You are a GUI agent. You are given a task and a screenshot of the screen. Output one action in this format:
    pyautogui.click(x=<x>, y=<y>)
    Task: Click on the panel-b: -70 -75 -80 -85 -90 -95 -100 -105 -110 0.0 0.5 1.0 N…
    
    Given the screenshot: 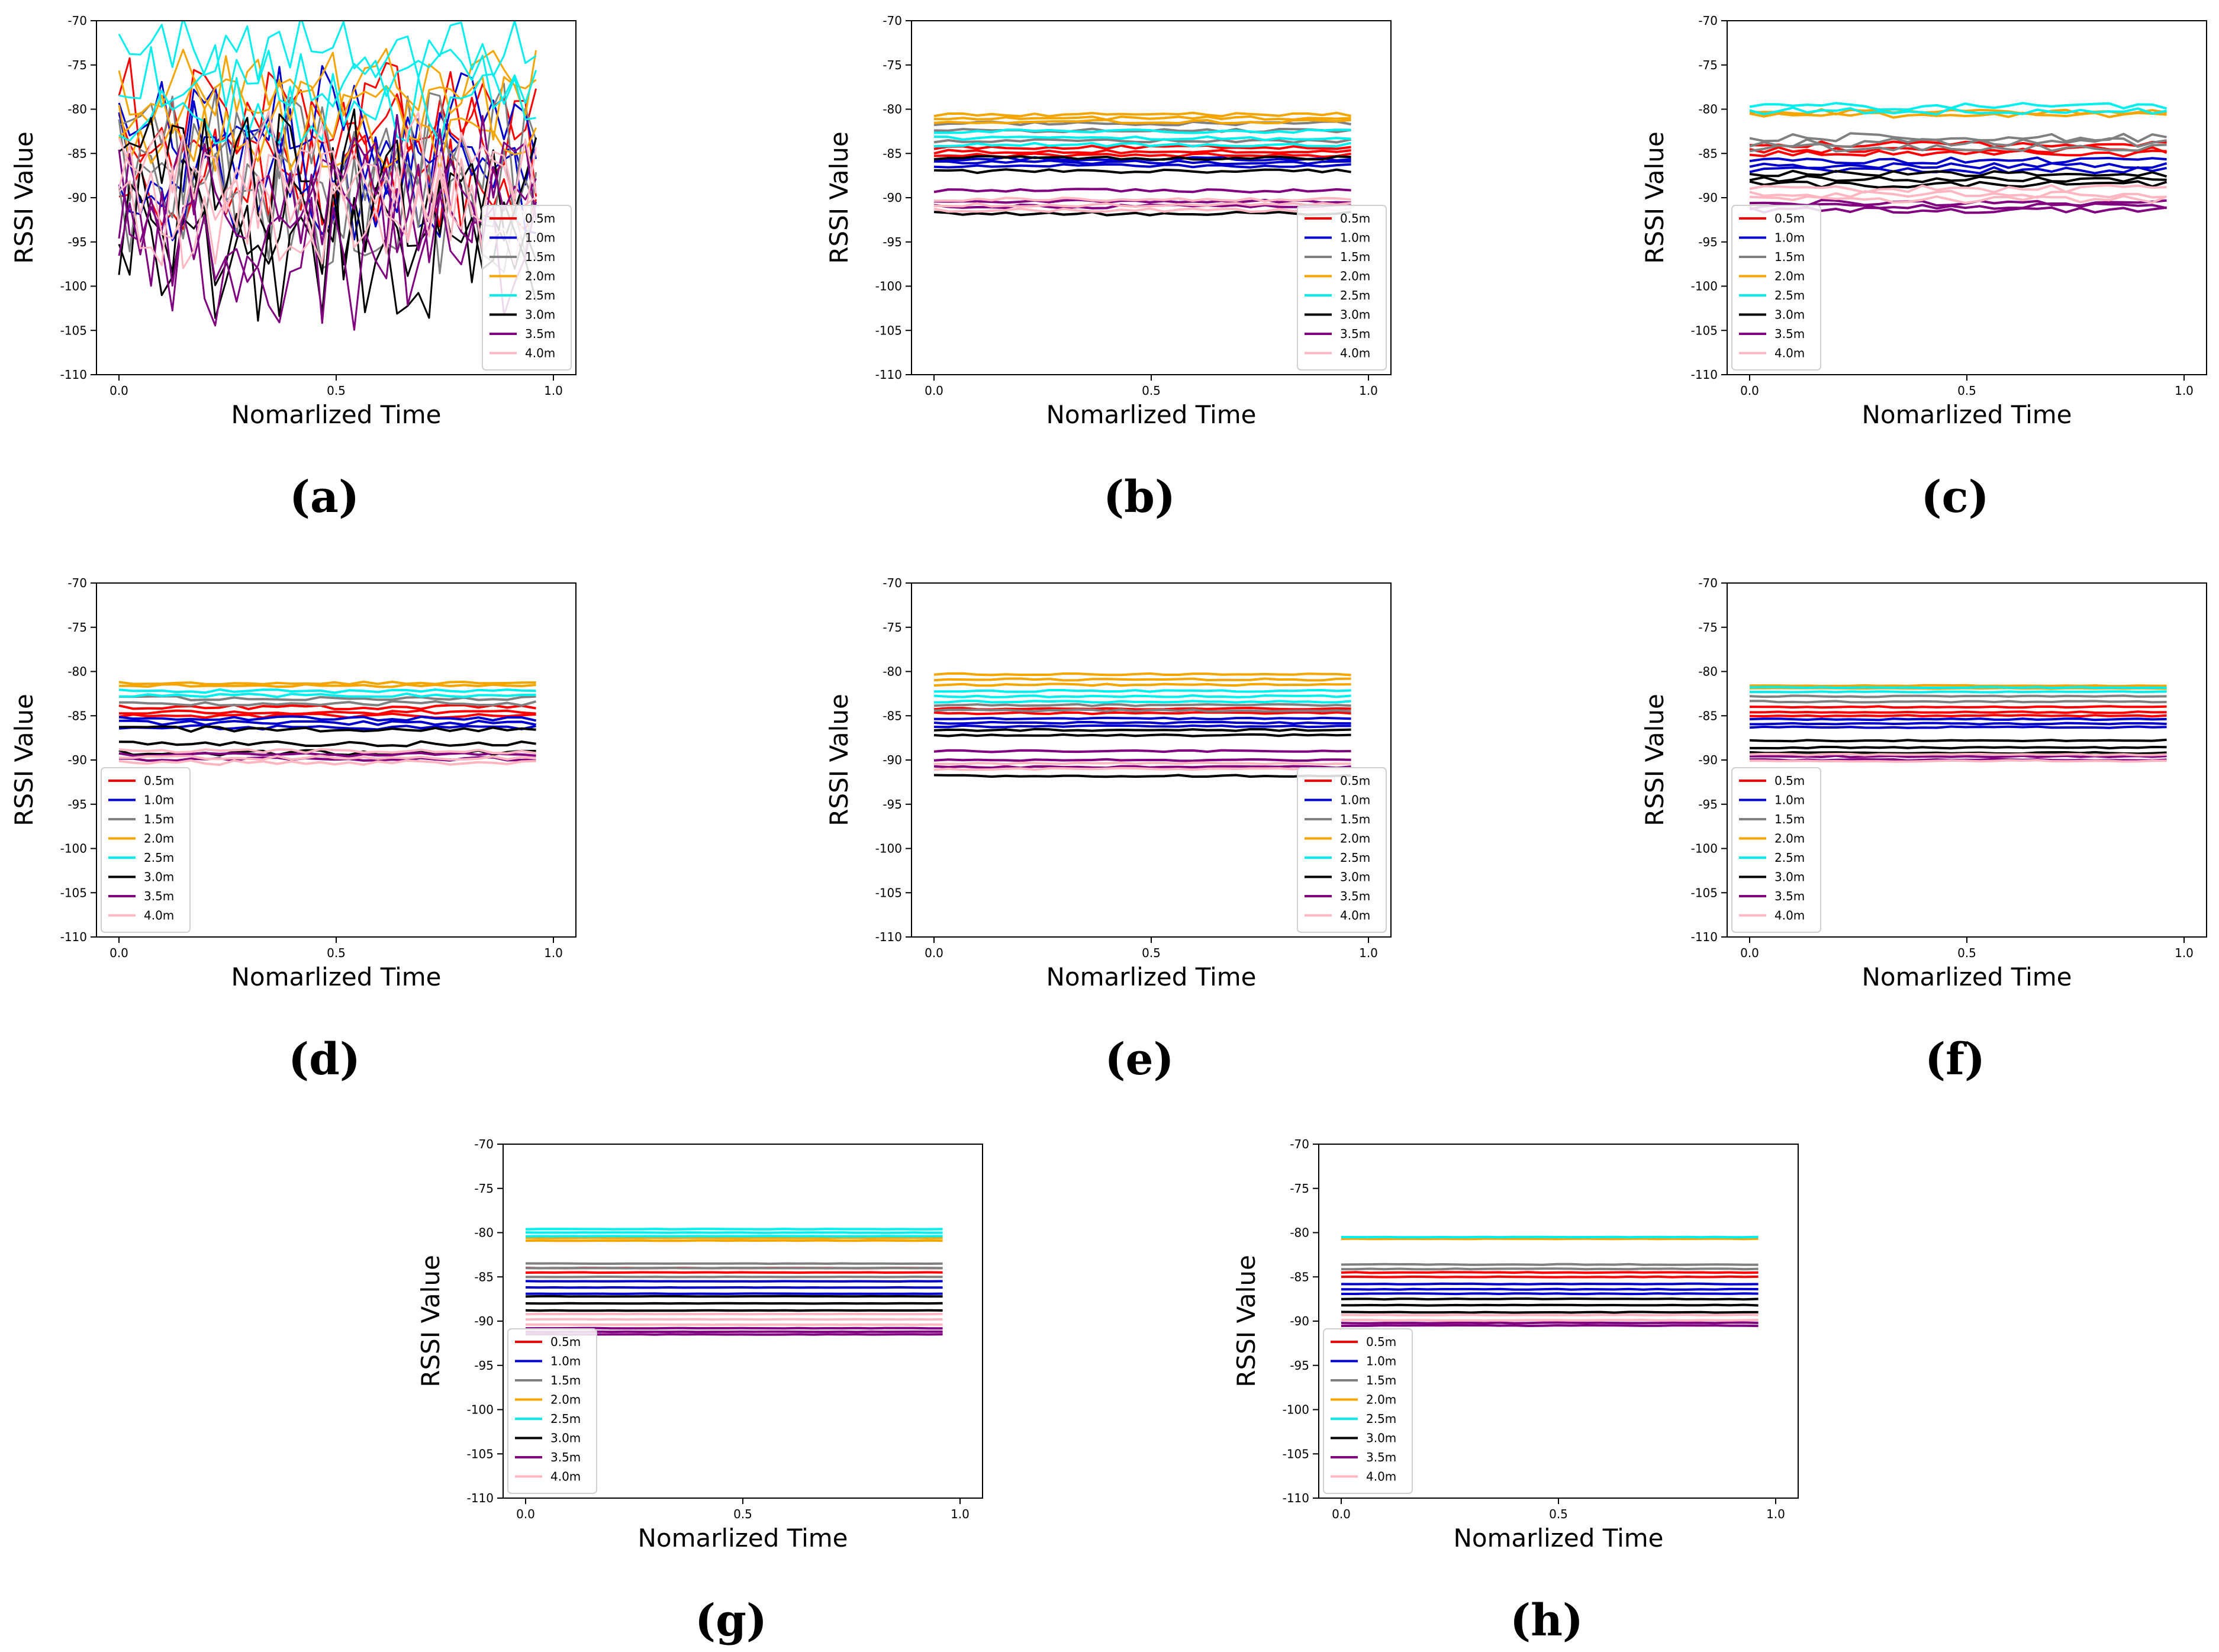 What is the action you would take?
    pyautogui.click(x=1108, y=268)
    